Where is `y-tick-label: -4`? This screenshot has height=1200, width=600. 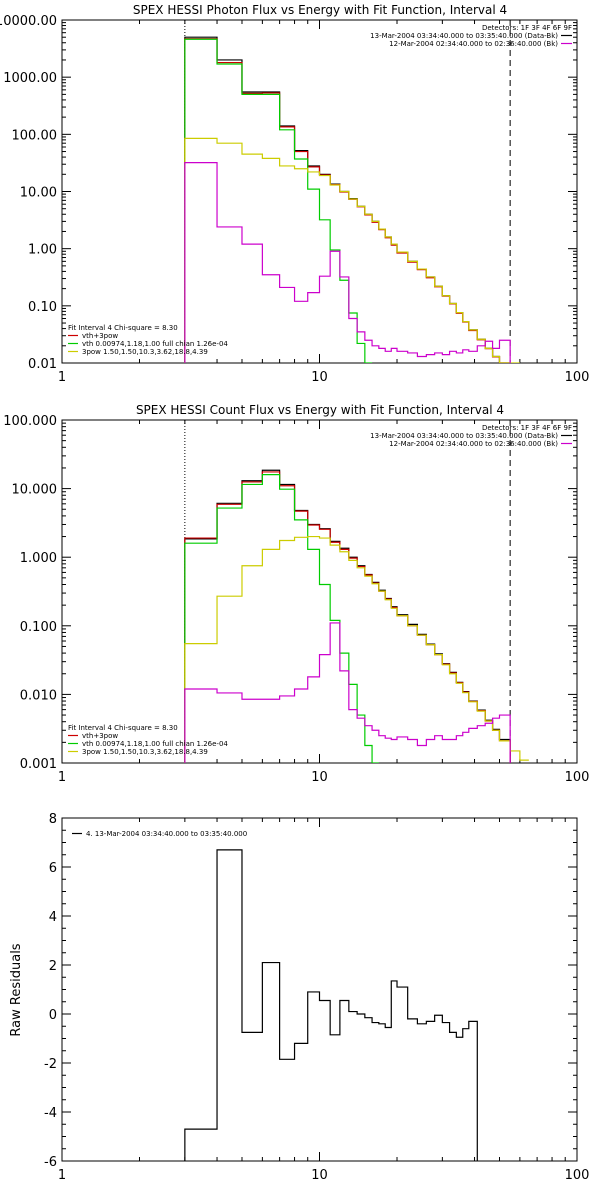
y-tick-label: -4 is located at coordinates (50, 1113).